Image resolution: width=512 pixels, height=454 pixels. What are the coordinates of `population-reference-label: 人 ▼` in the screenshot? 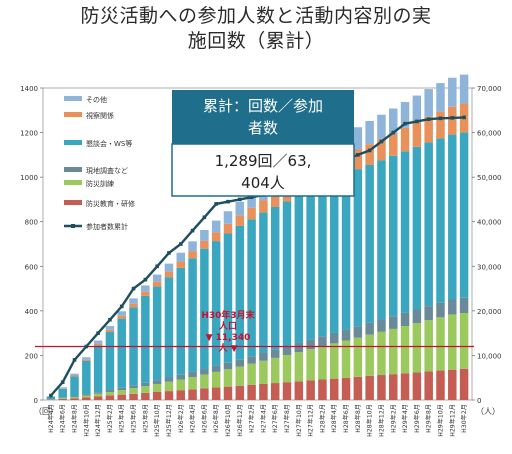 It's located at (227, 348).